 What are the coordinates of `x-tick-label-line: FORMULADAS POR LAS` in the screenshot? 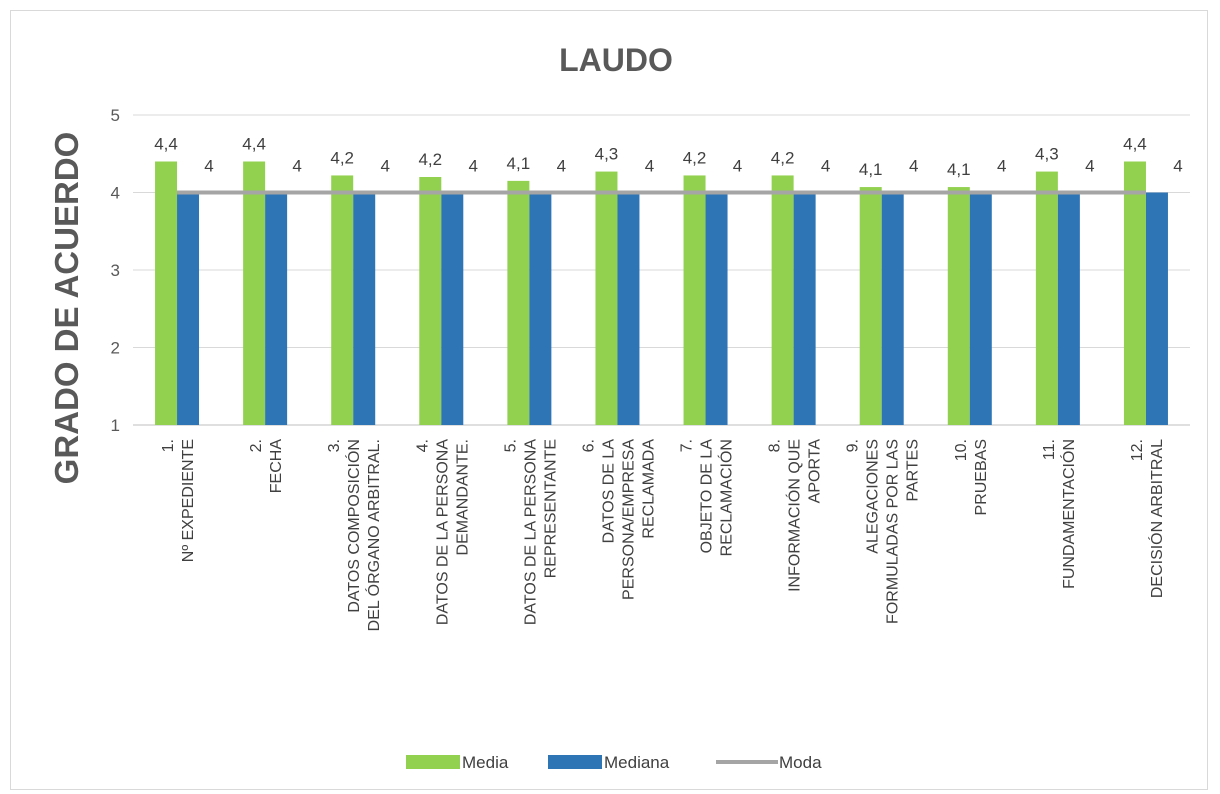 It's located at (893, 531).